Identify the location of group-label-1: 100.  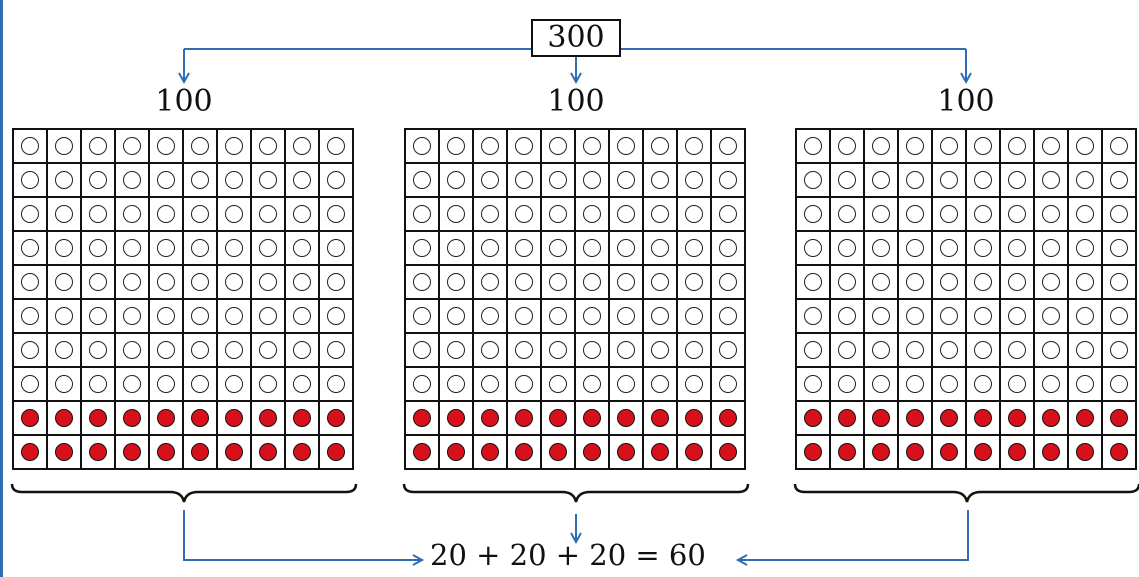
(184, 101).